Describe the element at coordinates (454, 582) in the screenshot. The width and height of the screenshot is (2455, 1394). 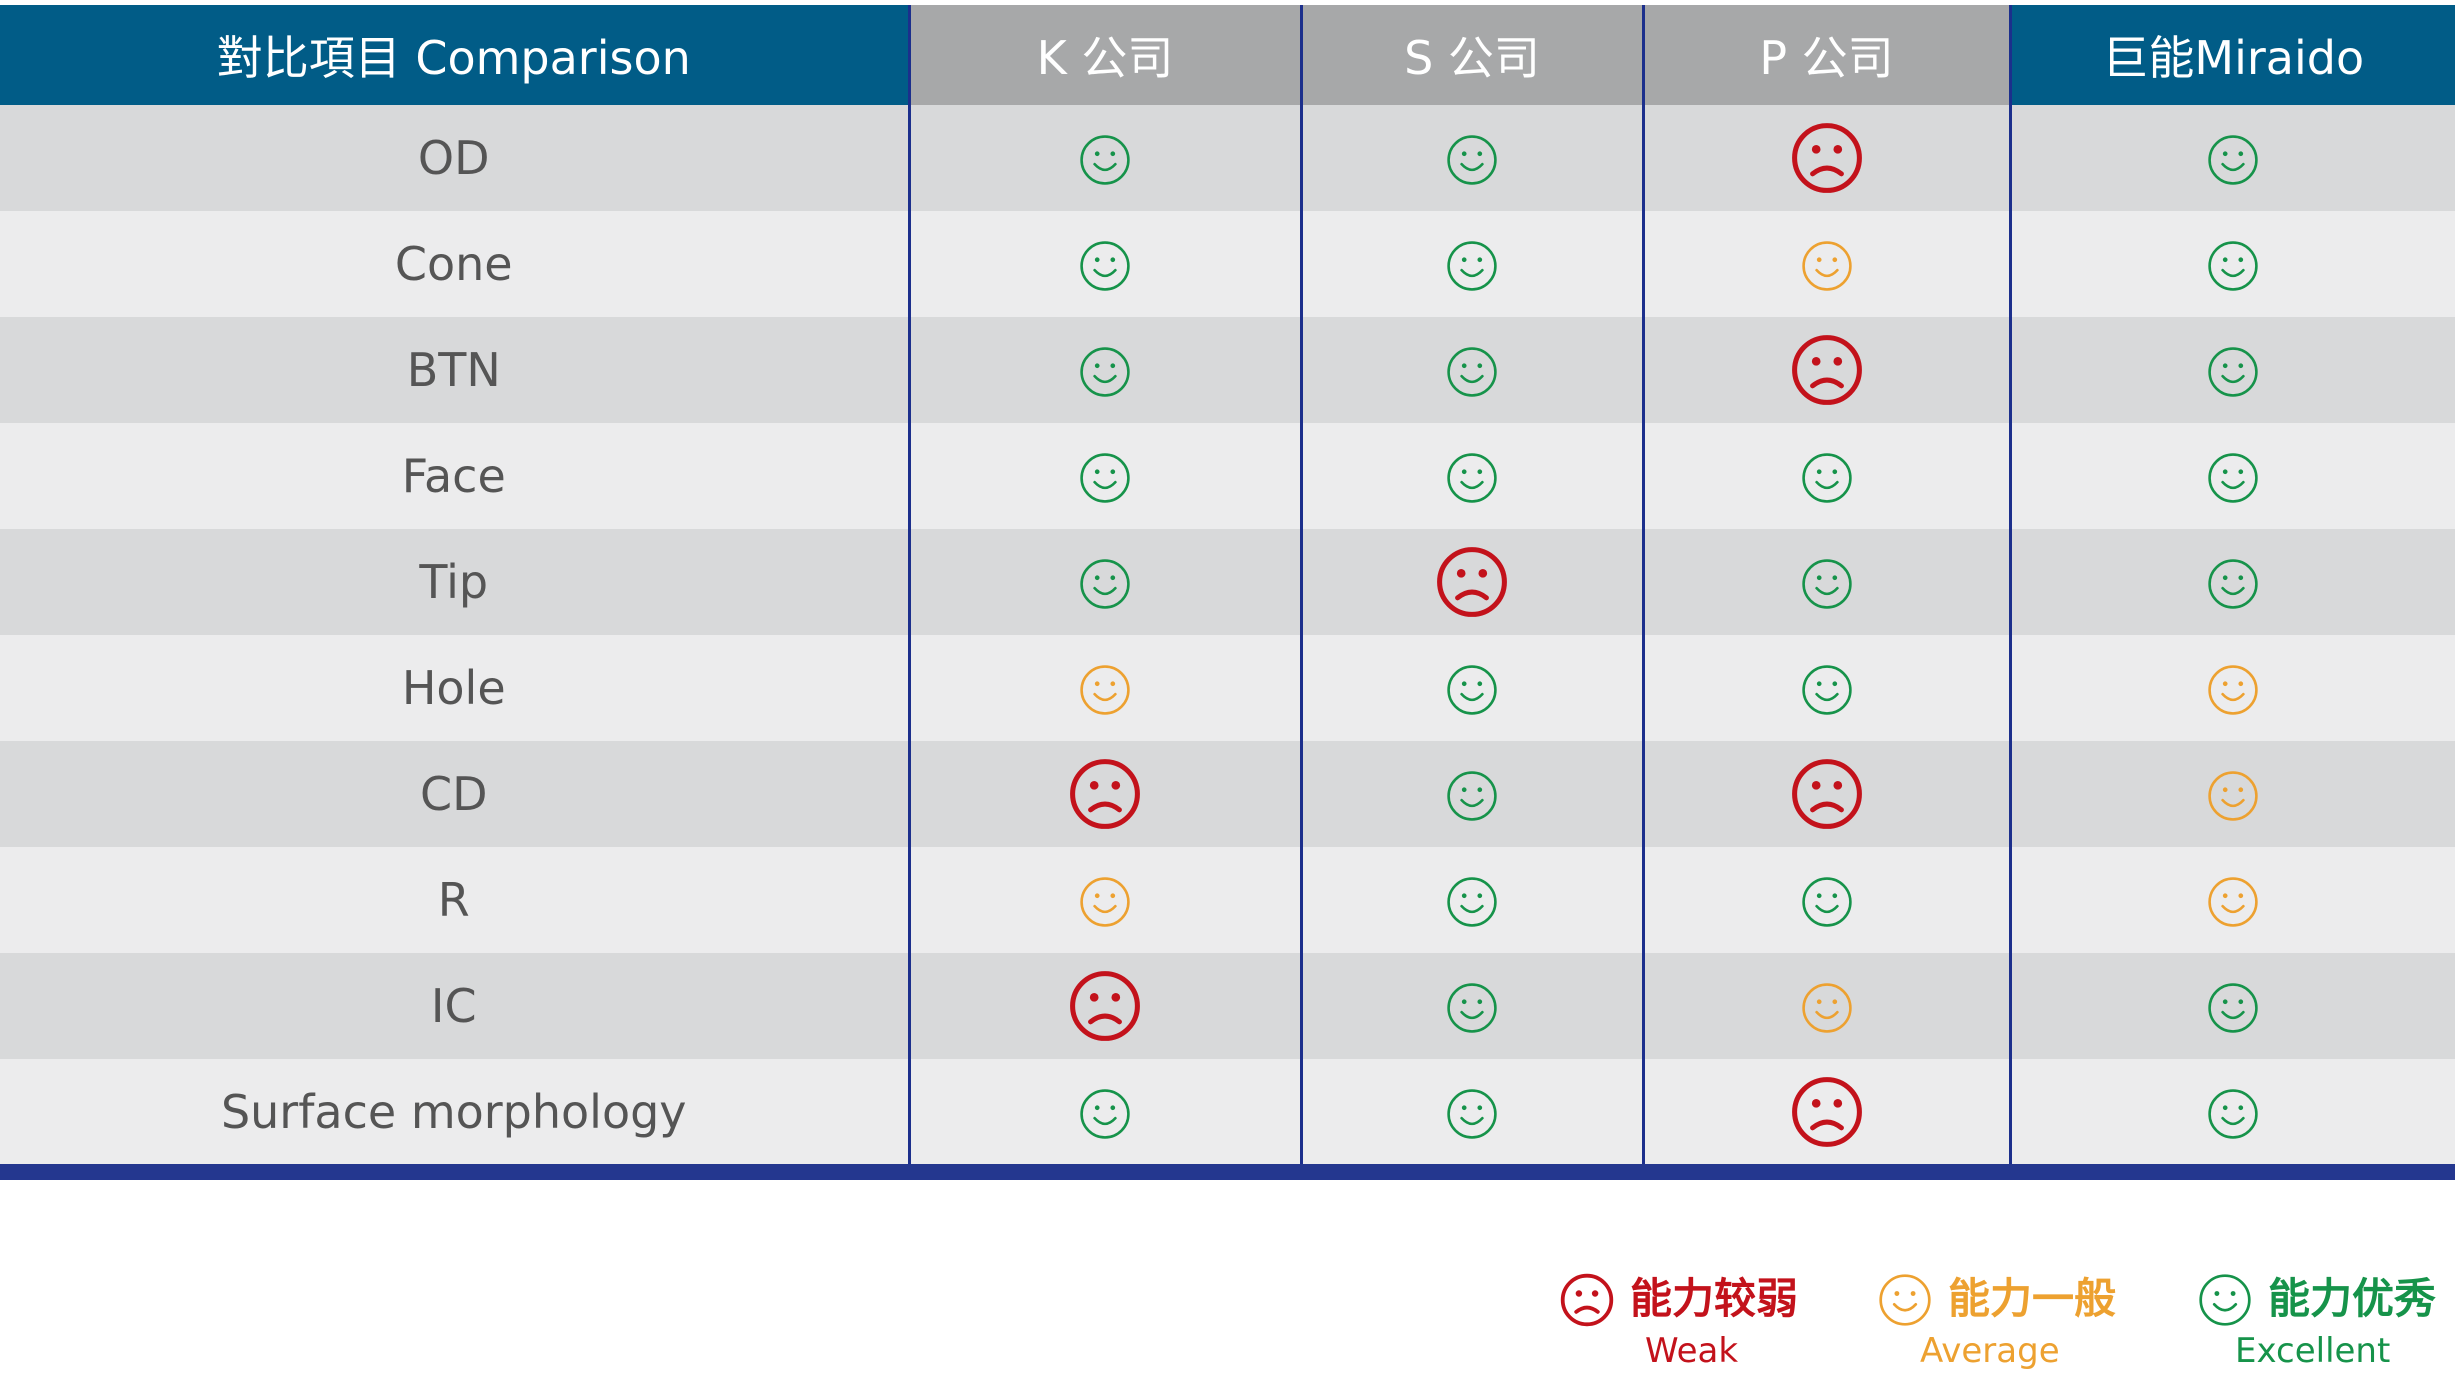
I see `row-label: Tip` at that location.